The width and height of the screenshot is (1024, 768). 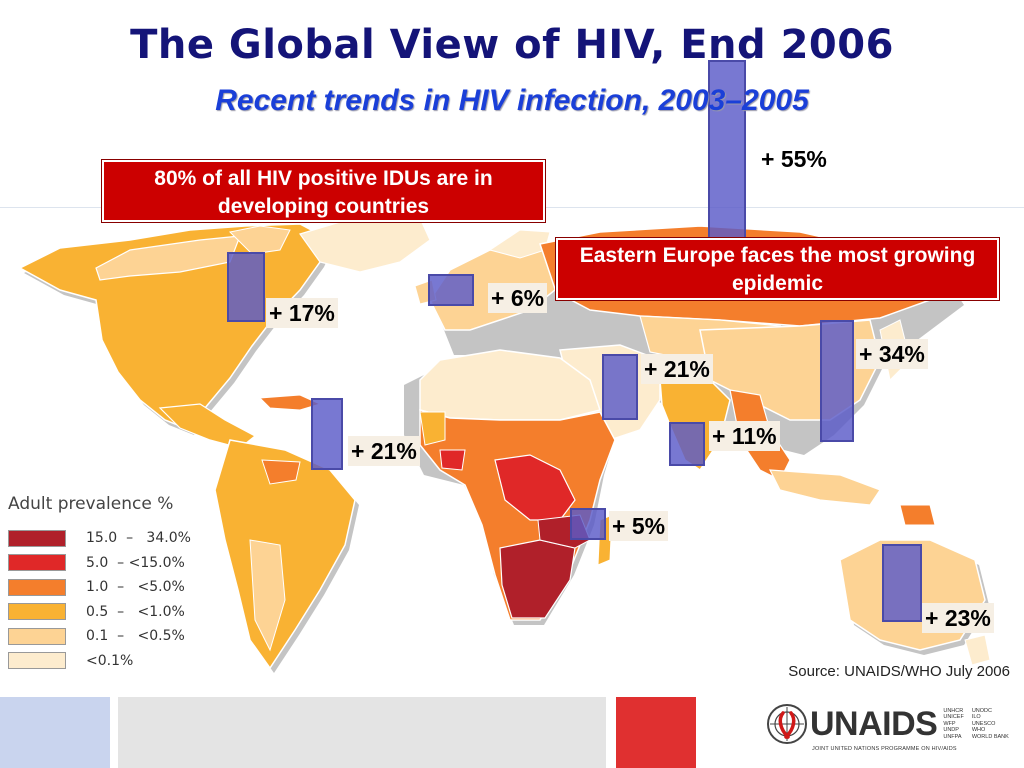 What do you see at coordinates (327, 434) in the screenshot?
I see `trend-bar-latin-america` at bounding box center [327, 434].